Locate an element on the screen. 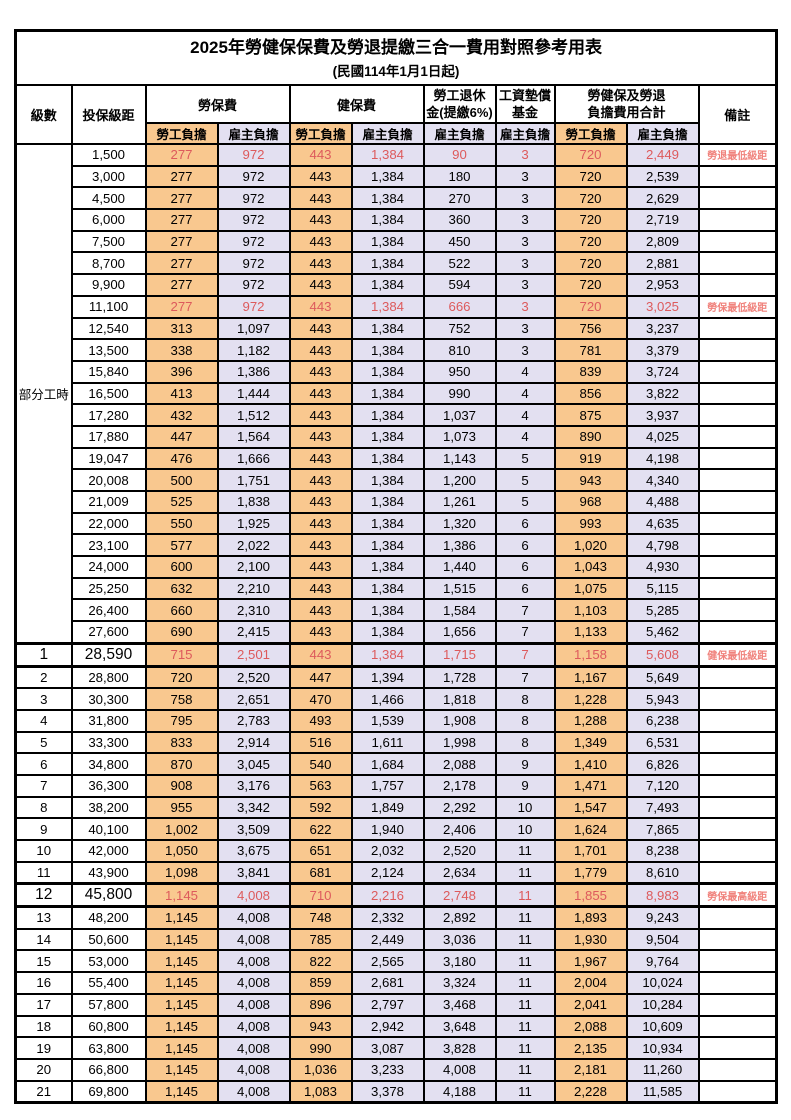 This screenshot has width=791, height=1120. table-row: 7,500 277 972 443 1,384 450 3 720 2,809 is located at coordinates (397, 241).